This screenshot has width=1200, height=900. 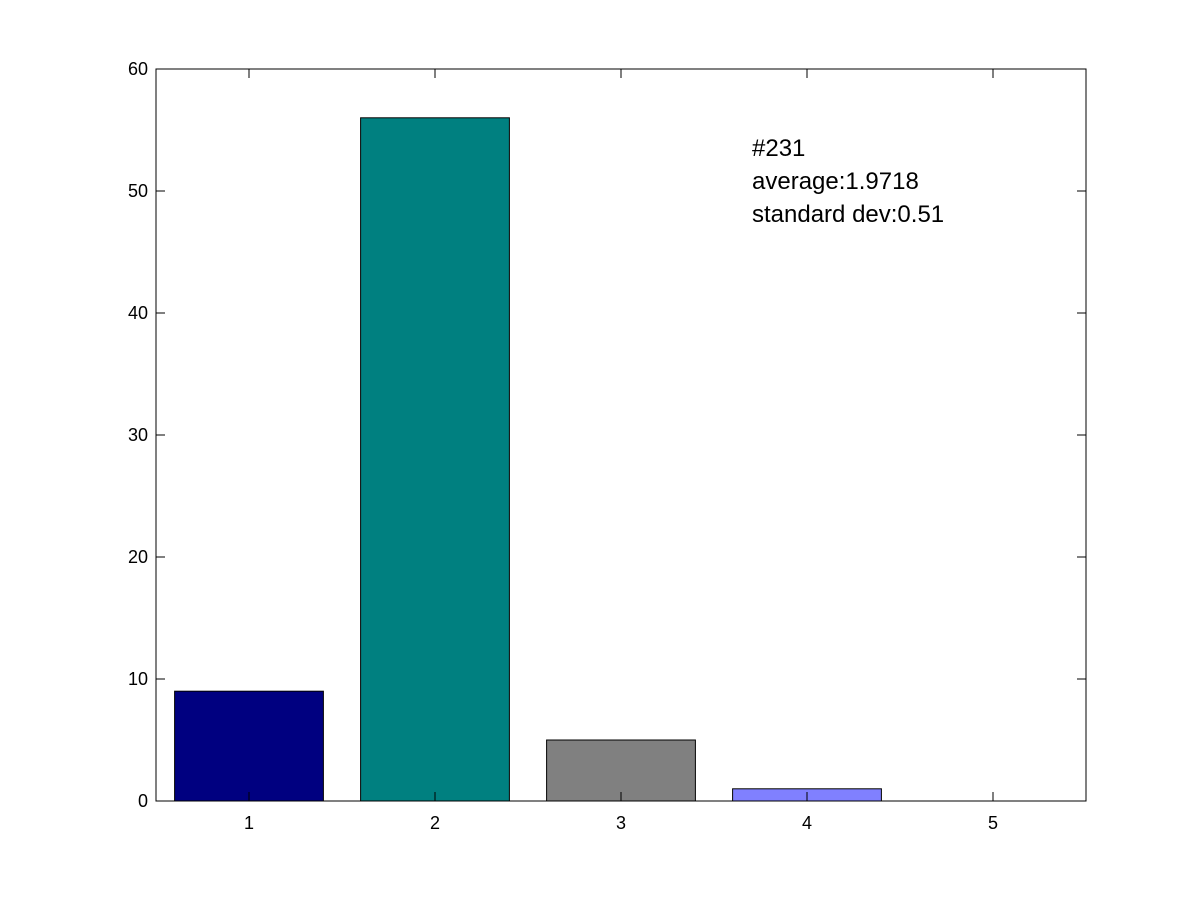 I want to click on x-tick-label: 5, so click(x=993, y=823).